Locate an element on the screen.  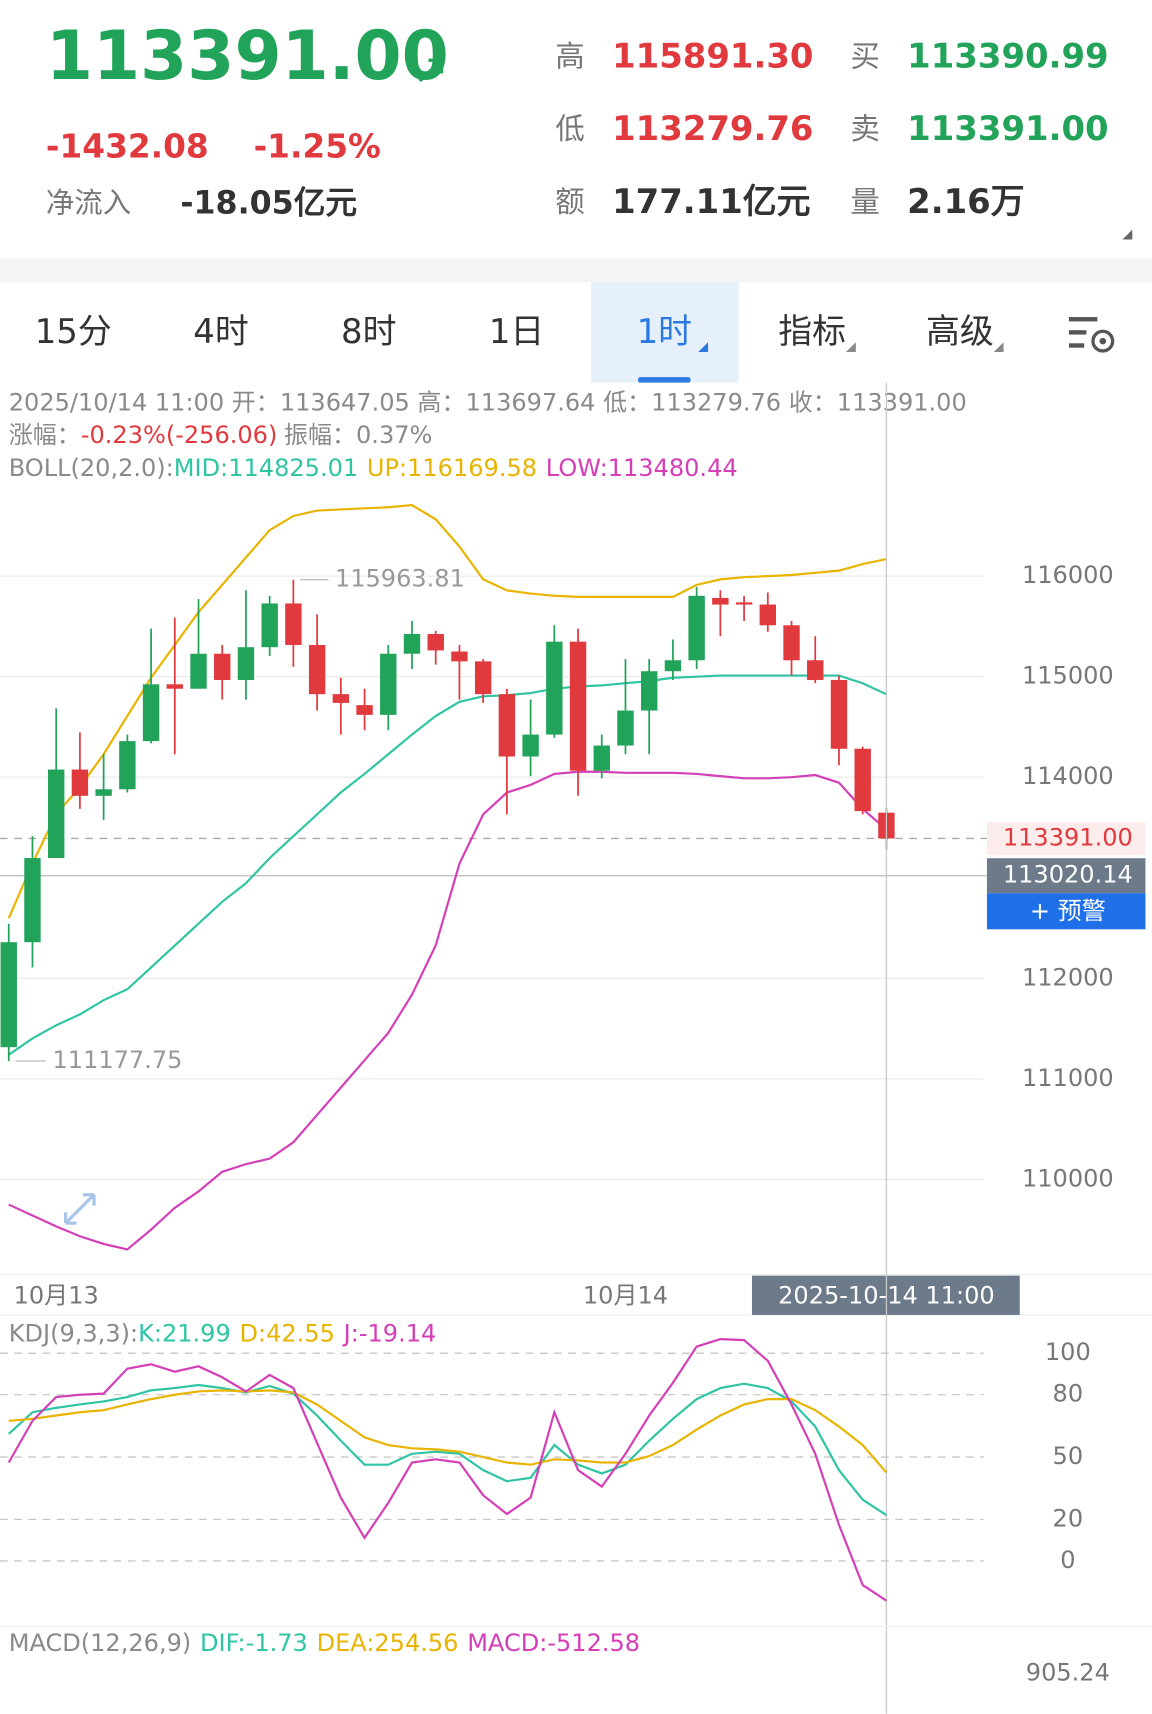
alert-button: + 预警 is located at coordinates (1068, 911).